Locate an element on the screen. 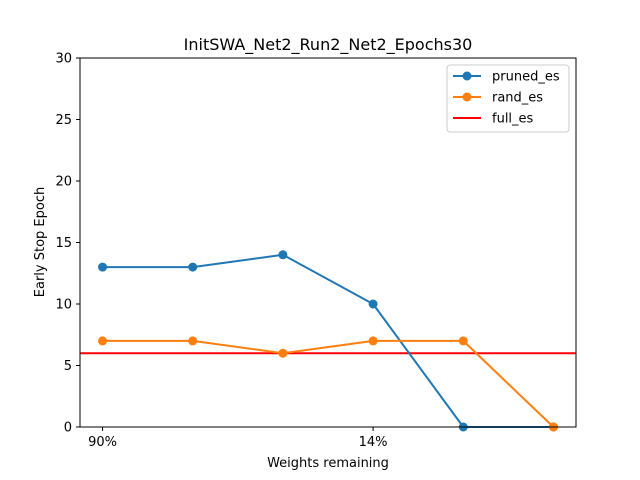 The image size is (640, 480). y-tick-label: 20 is located at coordinates (63, 182).